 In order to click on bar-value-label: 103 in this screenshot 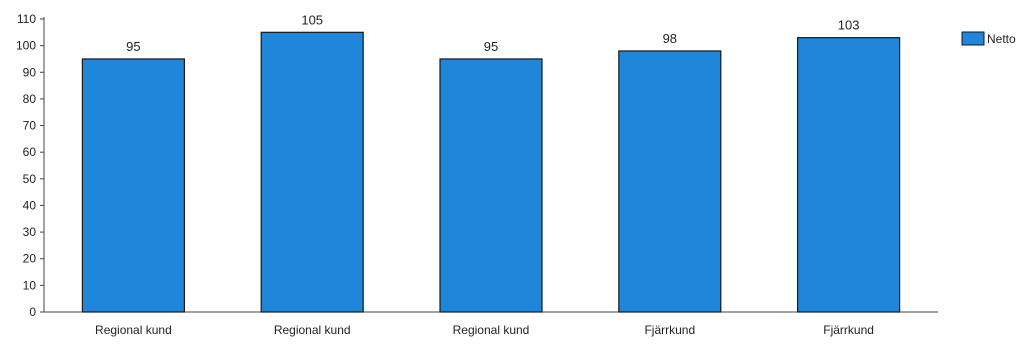, I will do `click(849, 25)`.